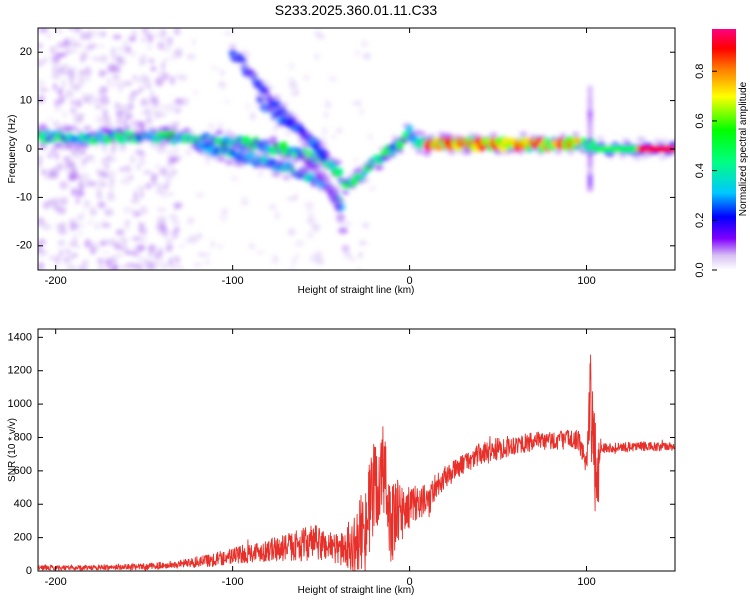  I want to click on spectrogram-y-tick-label: -10, so click(24, 197).